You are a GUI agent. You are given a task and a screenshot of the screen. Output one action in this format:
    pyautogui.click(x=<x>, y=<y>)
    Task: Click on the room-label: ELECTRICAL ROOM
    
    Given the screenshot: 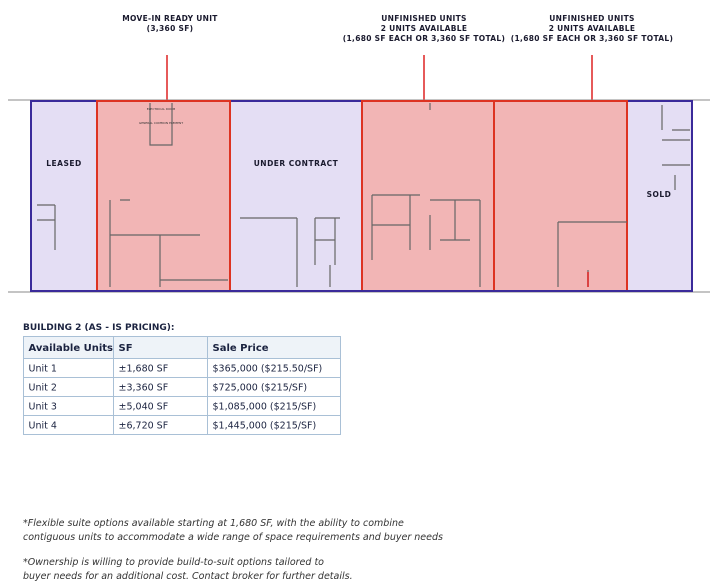 What is the action you would take?
    pyautogui.click(x=161, y=109)
    